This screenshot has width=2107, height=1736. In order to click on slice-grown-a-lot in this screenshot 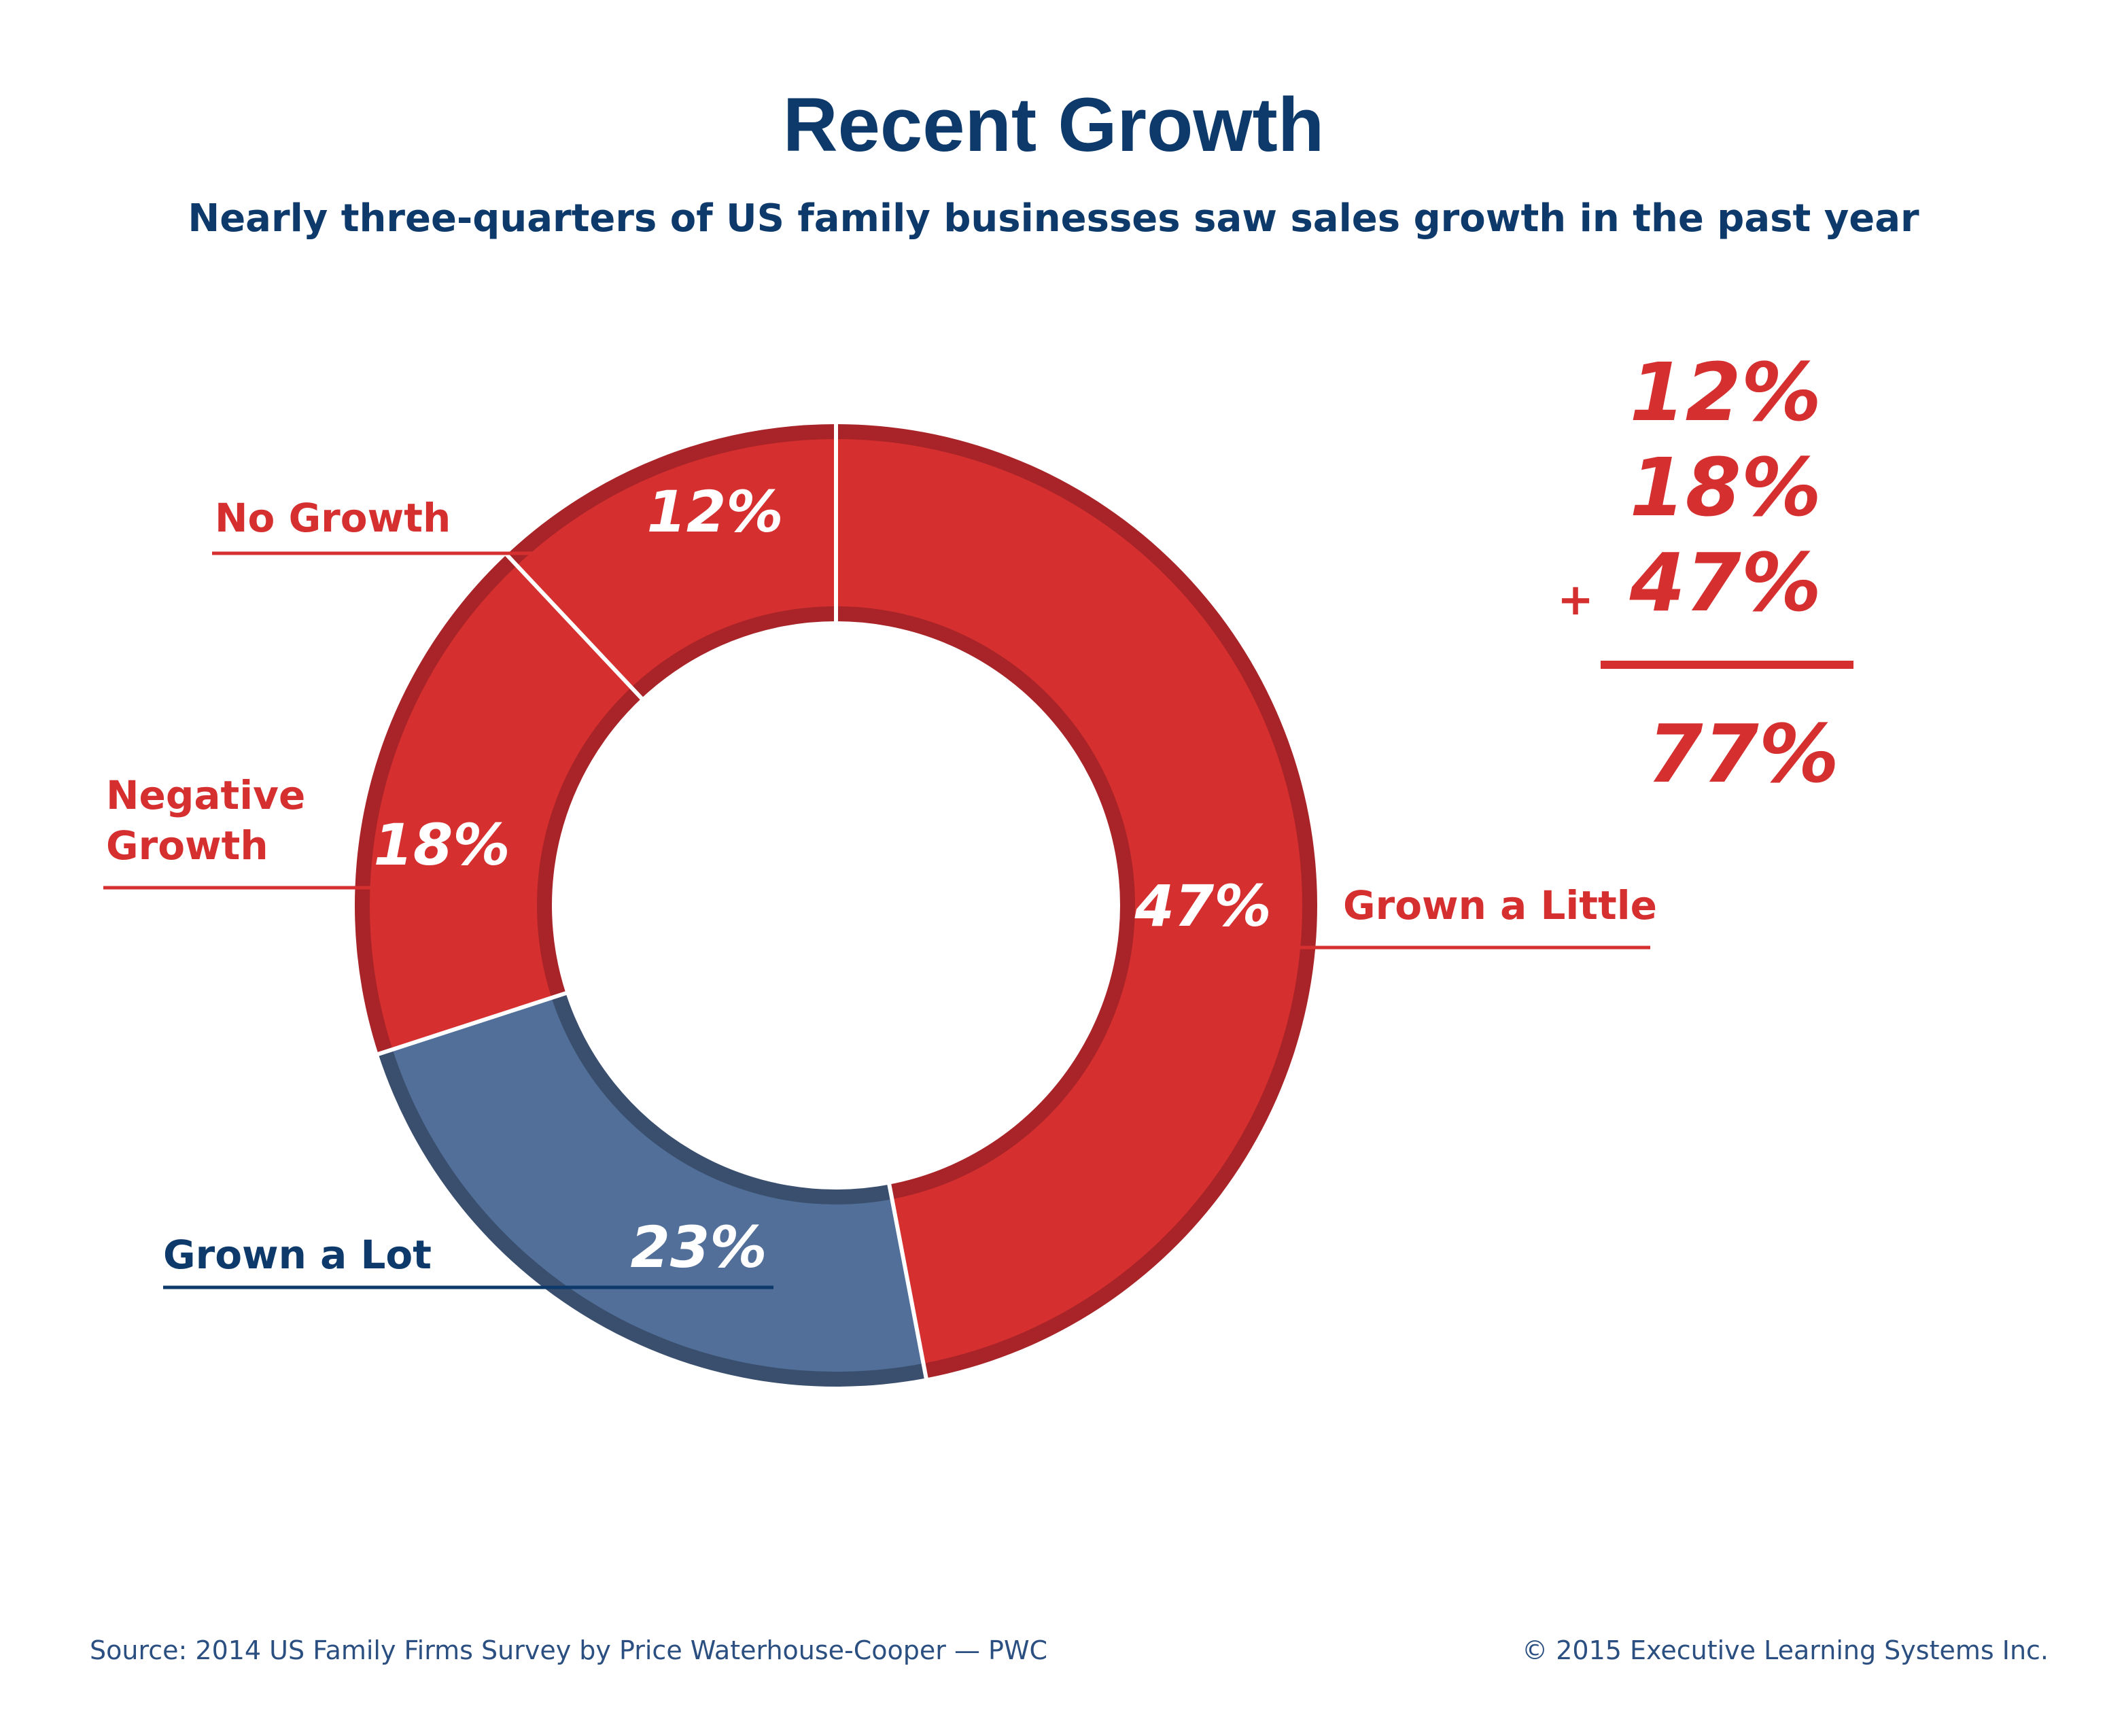, I will do `click(652, 1190)`.